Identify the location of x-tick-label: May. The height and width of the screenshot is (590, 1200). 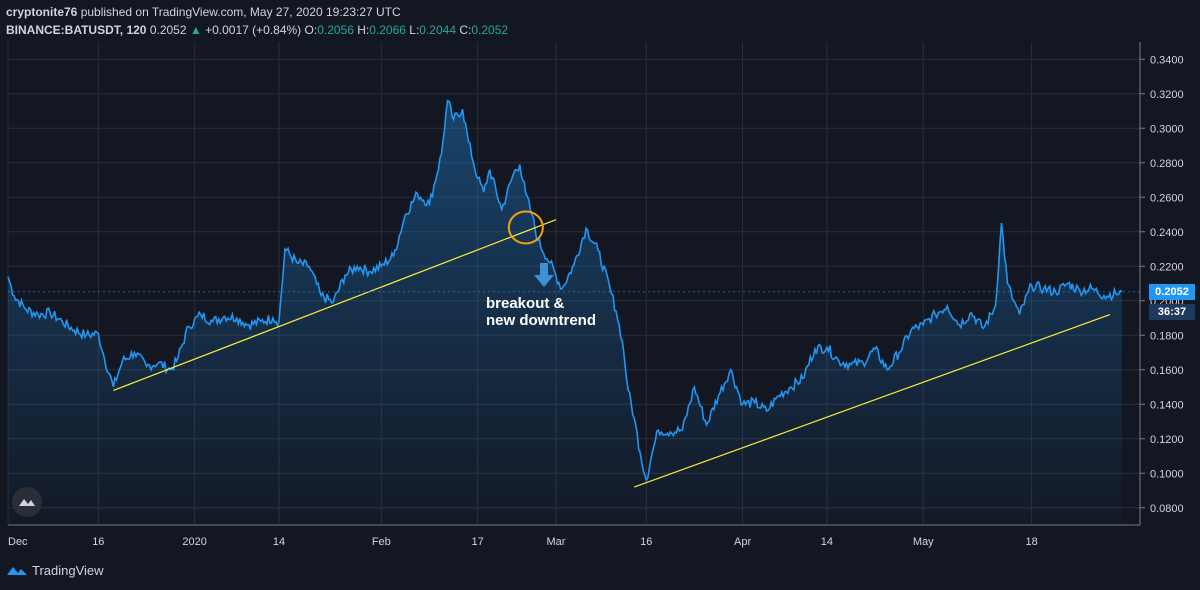
(923, 542).